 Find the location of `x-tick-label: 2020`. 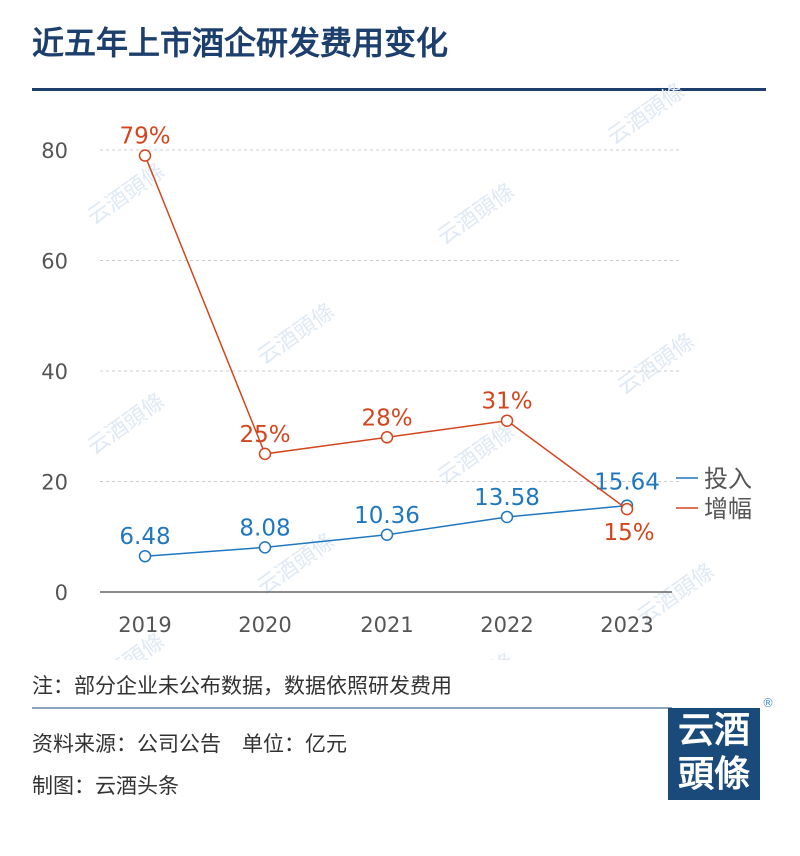

x-tick-label: 2020 is located at coordinates (264, 625).